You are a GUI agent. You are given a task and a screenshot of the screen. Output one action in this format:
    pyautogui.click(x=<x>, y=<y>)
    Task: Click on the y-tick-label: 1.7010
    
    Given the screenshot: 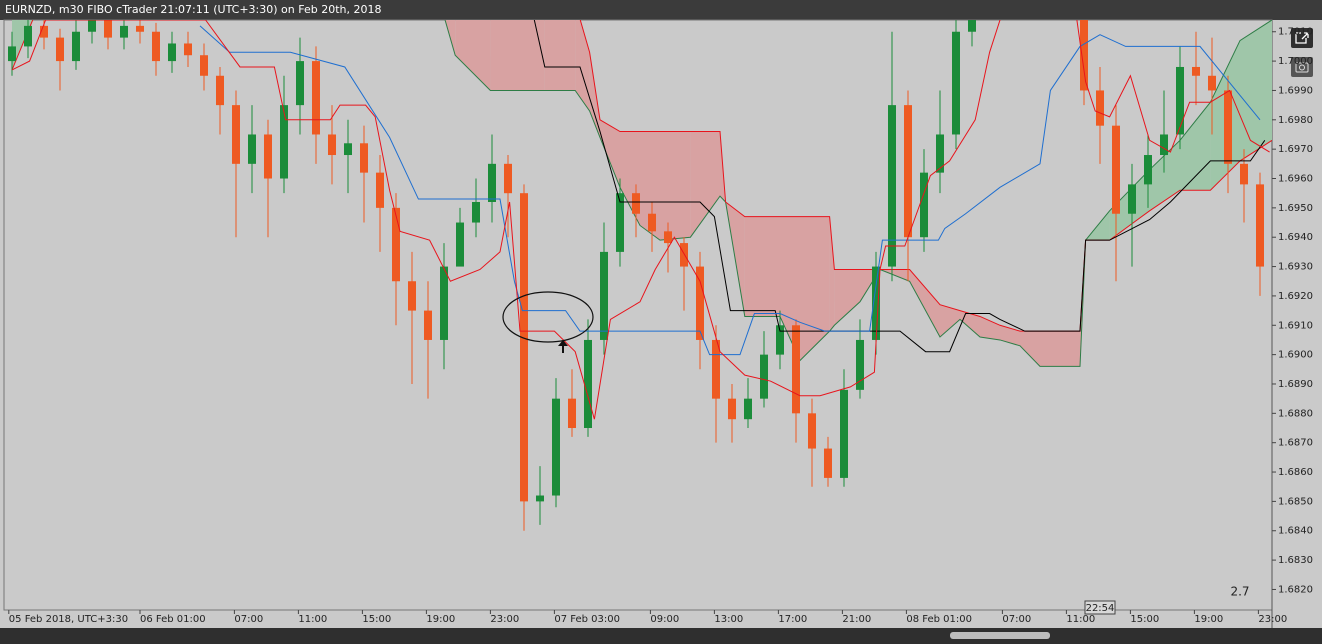 What is the action you would take?
    pyautogui.click(x=1295, y=32)
    